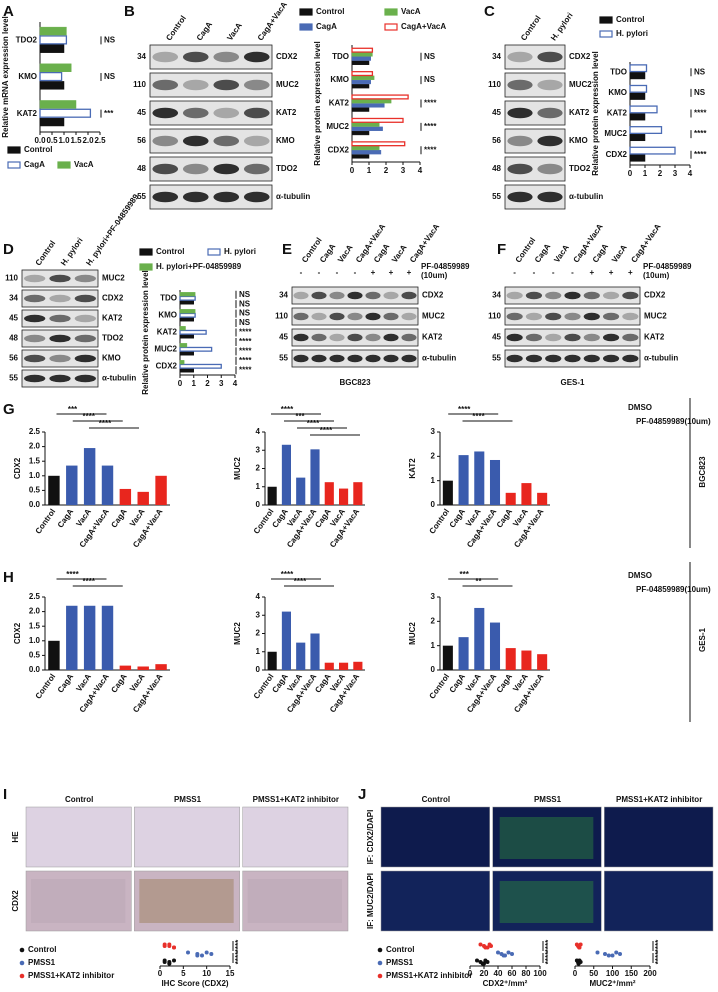 The image size is (718, 992). I want to click on legend-label: PMSS1, so click(400, 962).